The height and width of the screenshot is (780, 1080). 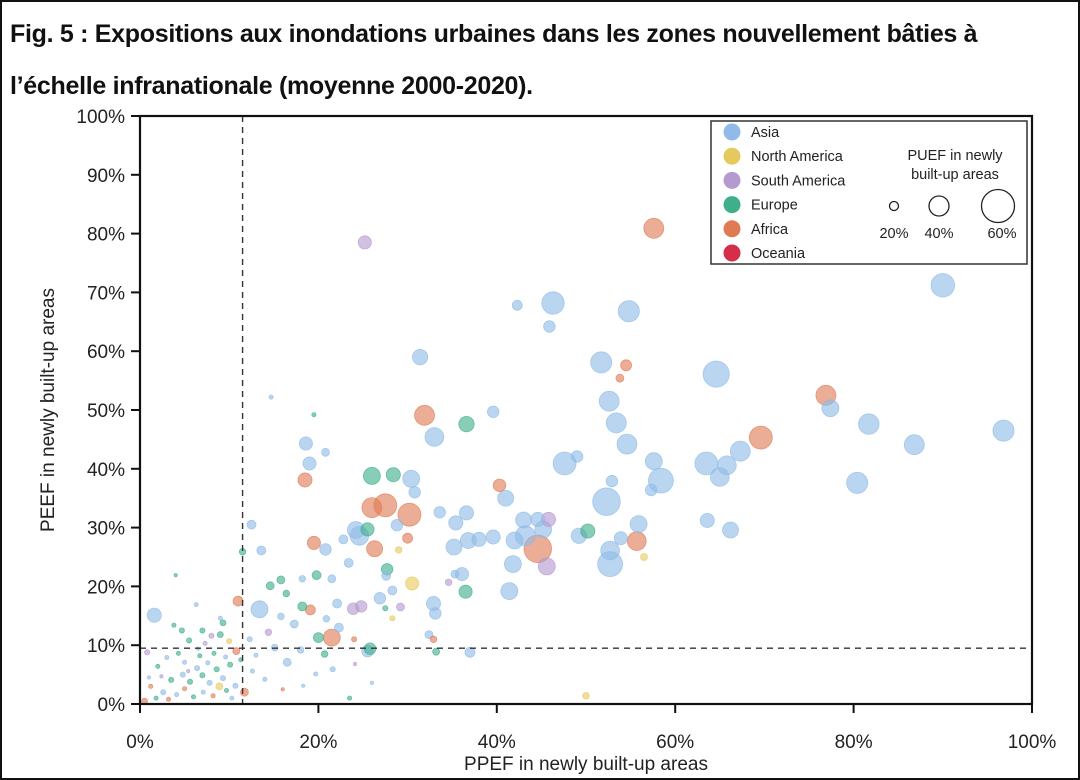 I want to click on legend-label-oceania: Oceania, so click(x=778, y=254).